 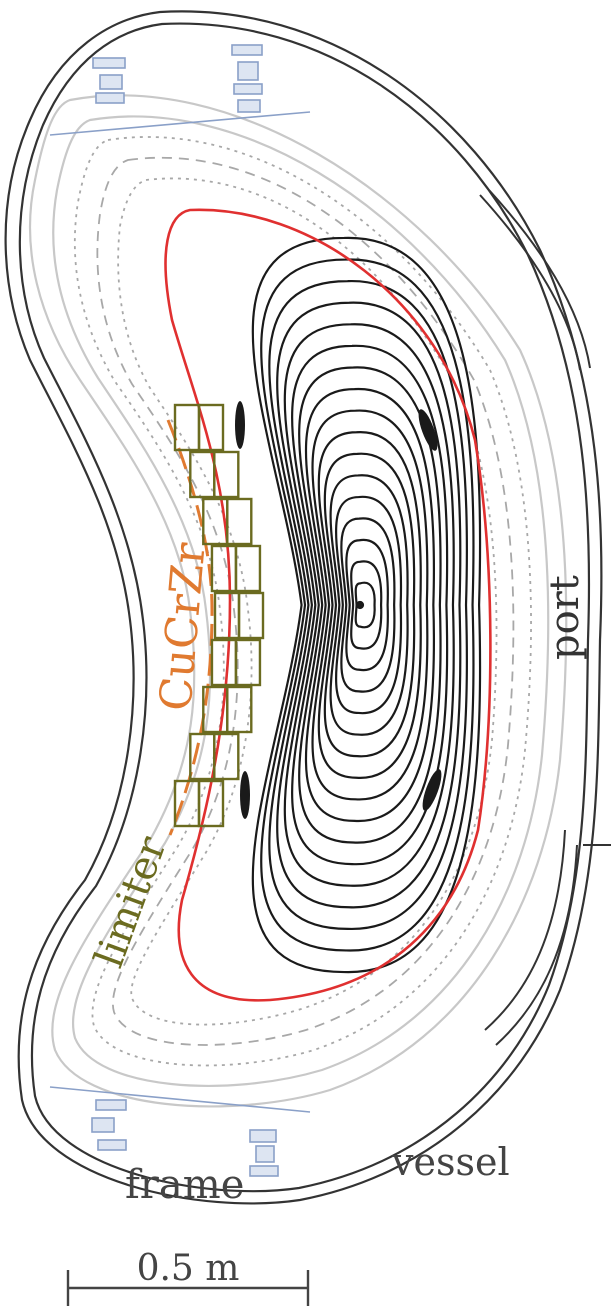 What do you see at coordinates (184, 1185) in the screenshot?
I see `frame-label: frame` at bounding box center [184, 1185].